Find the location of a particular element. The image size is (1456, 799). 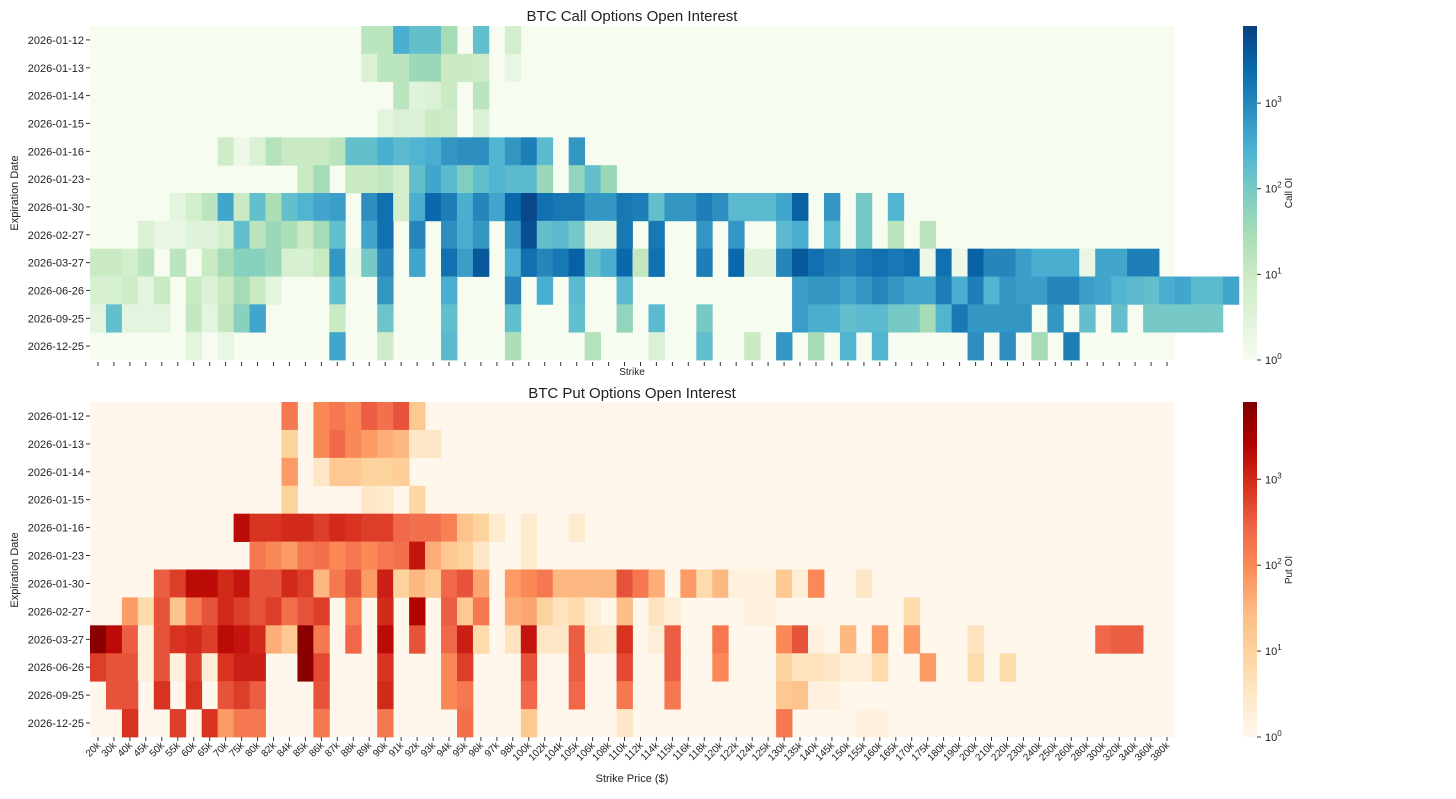

put-x-tick-label: 380k is located at coordinates (1161, 752).